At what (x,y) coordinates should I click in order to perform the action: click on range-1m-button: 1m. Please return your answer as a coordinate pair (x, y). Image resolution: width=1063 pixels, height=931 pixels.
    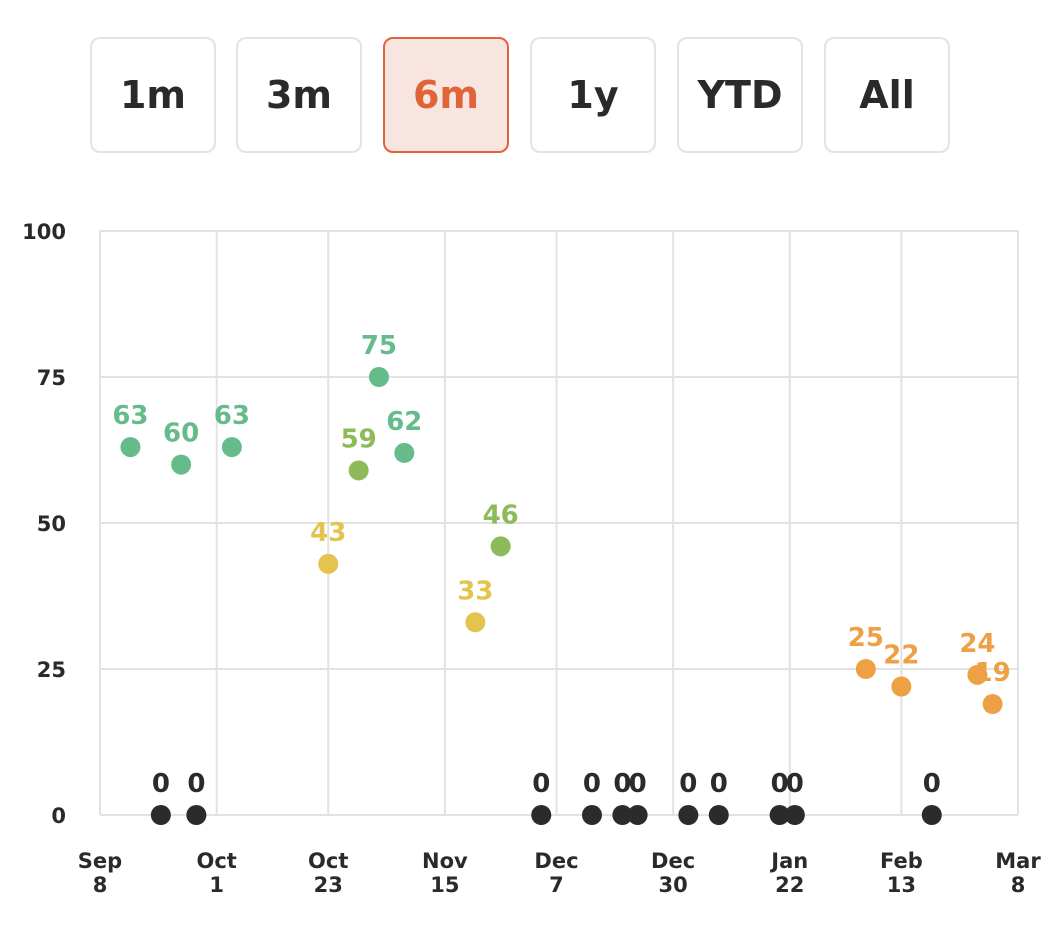
    Looking at the image, I should click on (153, 95).